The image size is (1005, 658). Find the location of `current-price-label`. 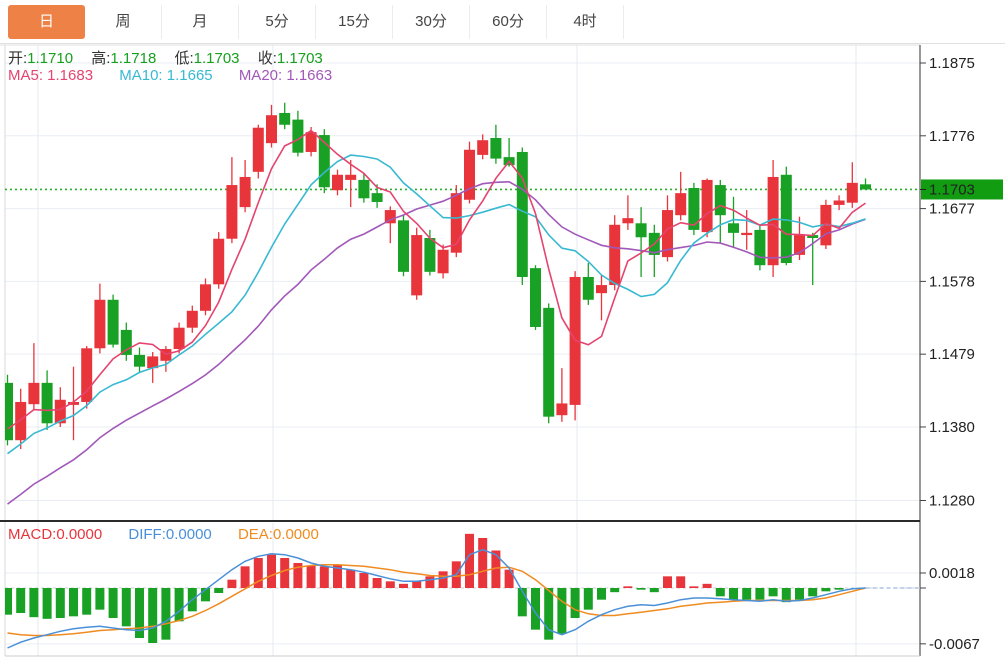

current-price-label is located at coordinates (962, 189).